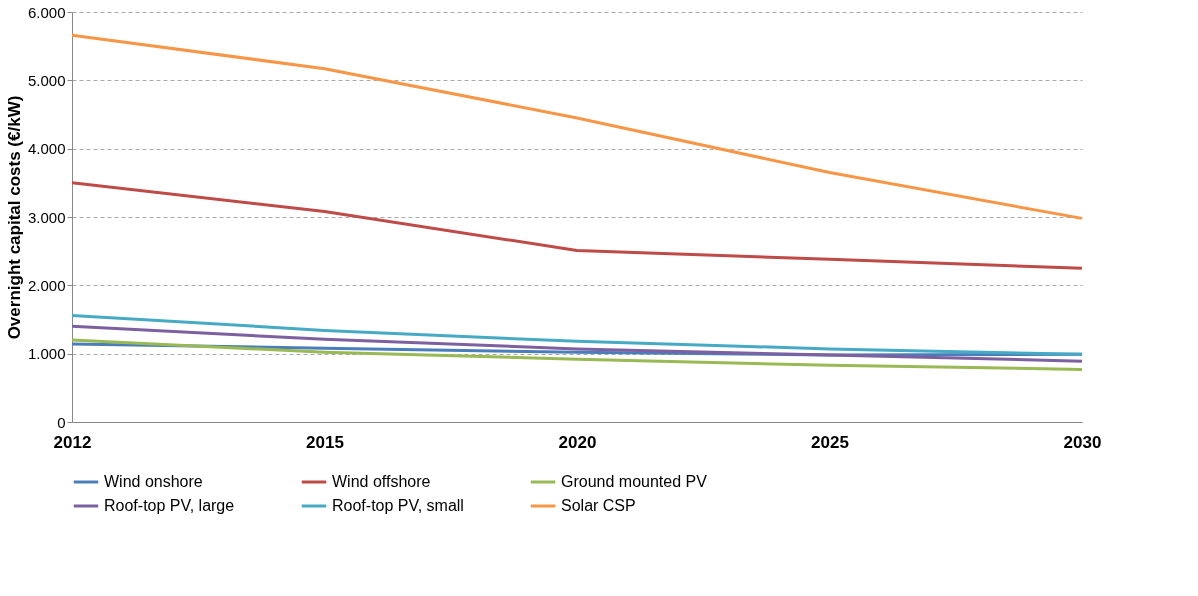  I want to click on x-tick-label: 2025, so click(830, 442).